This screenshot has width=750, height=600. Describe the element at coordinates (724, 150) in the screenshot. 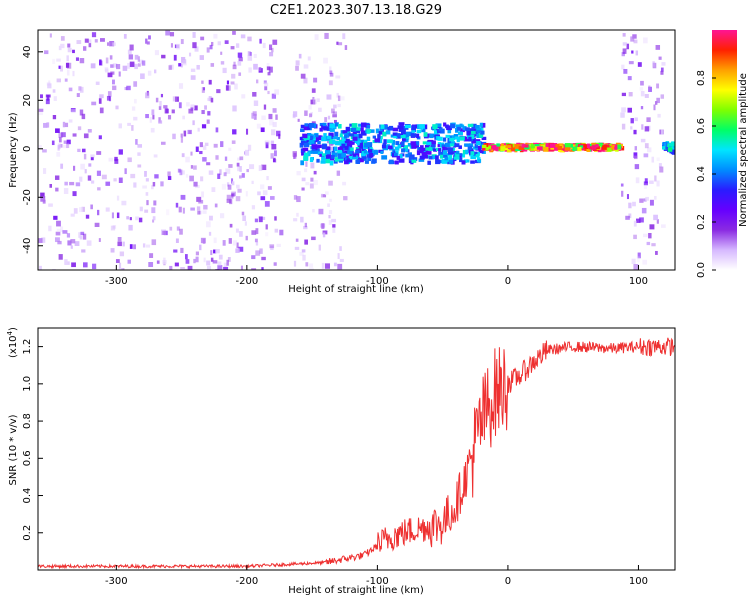

I see `colorbar-gradient` at that location.